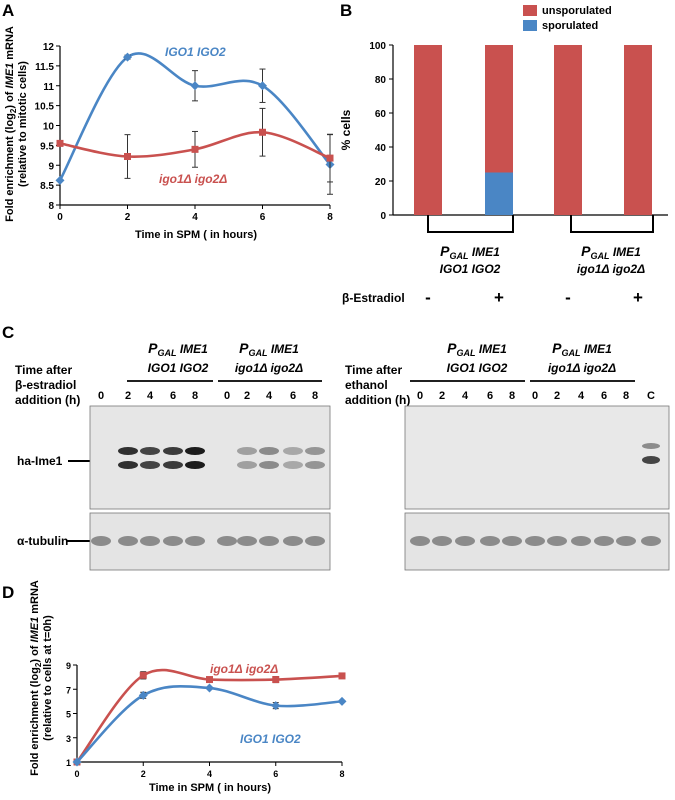  What do you see at coordinates (518, 131) in the screenshot?
I see `panel-b-chart: 0 20 40 60 80 100` at bounding box center [518, 131].